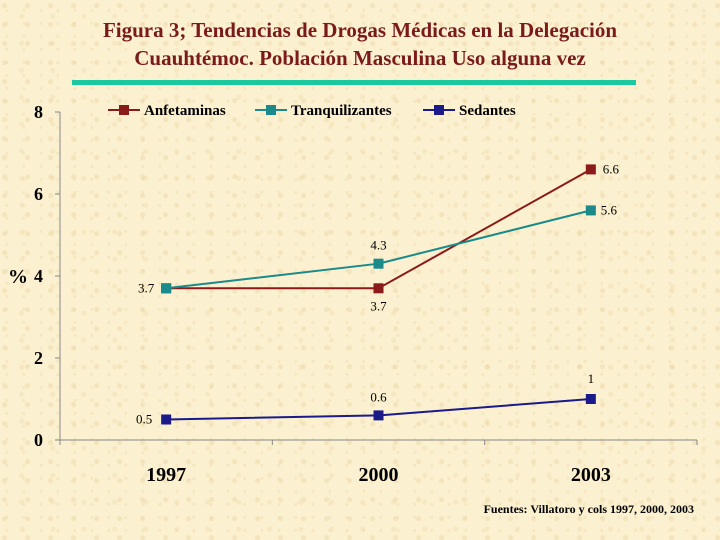  What do you see at coordinates (609, 209) in the screenshot?
I see `data-label: 5.6` at bounding box center [609, 209].